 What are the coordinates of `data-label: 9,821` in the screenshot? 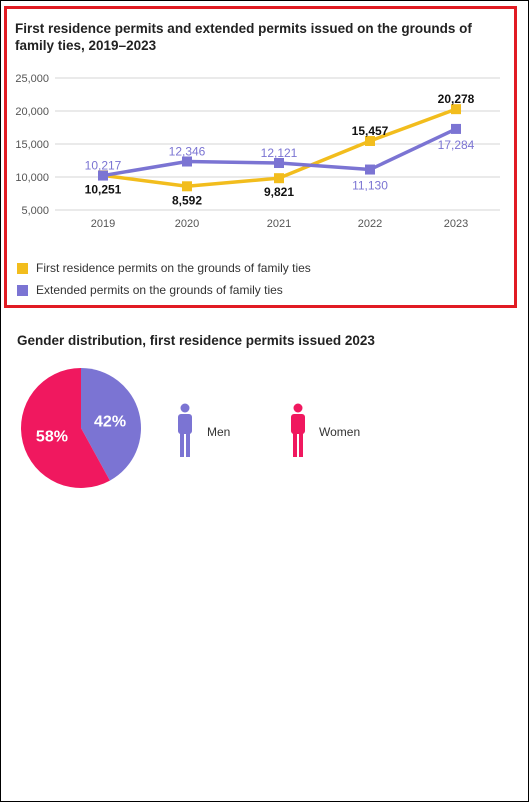 It's located at (279, 192).